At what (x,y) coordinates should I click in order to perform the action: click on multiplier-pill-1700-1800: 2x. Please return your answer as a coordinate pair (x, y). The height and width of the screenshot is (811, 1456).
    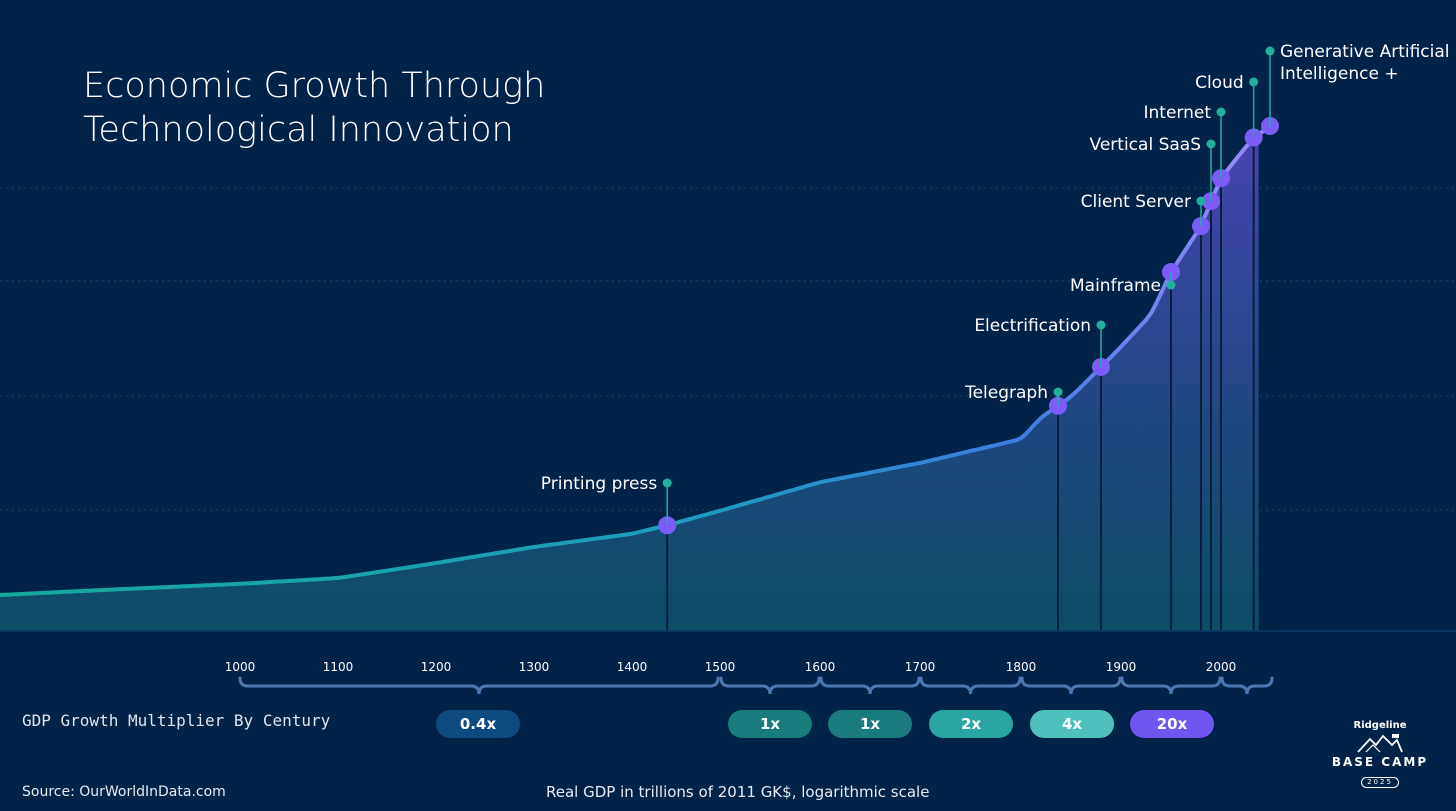
    Looking at the image, I should click on (971, 724).